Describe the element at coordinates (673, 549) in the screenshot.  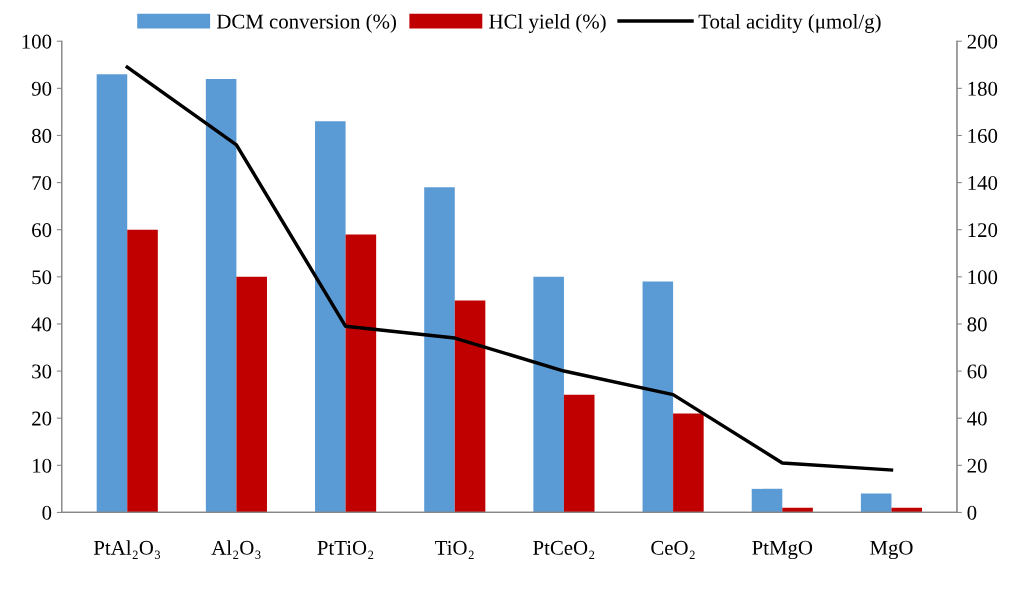
I see `x-tick-label: CeO₂` at that location.